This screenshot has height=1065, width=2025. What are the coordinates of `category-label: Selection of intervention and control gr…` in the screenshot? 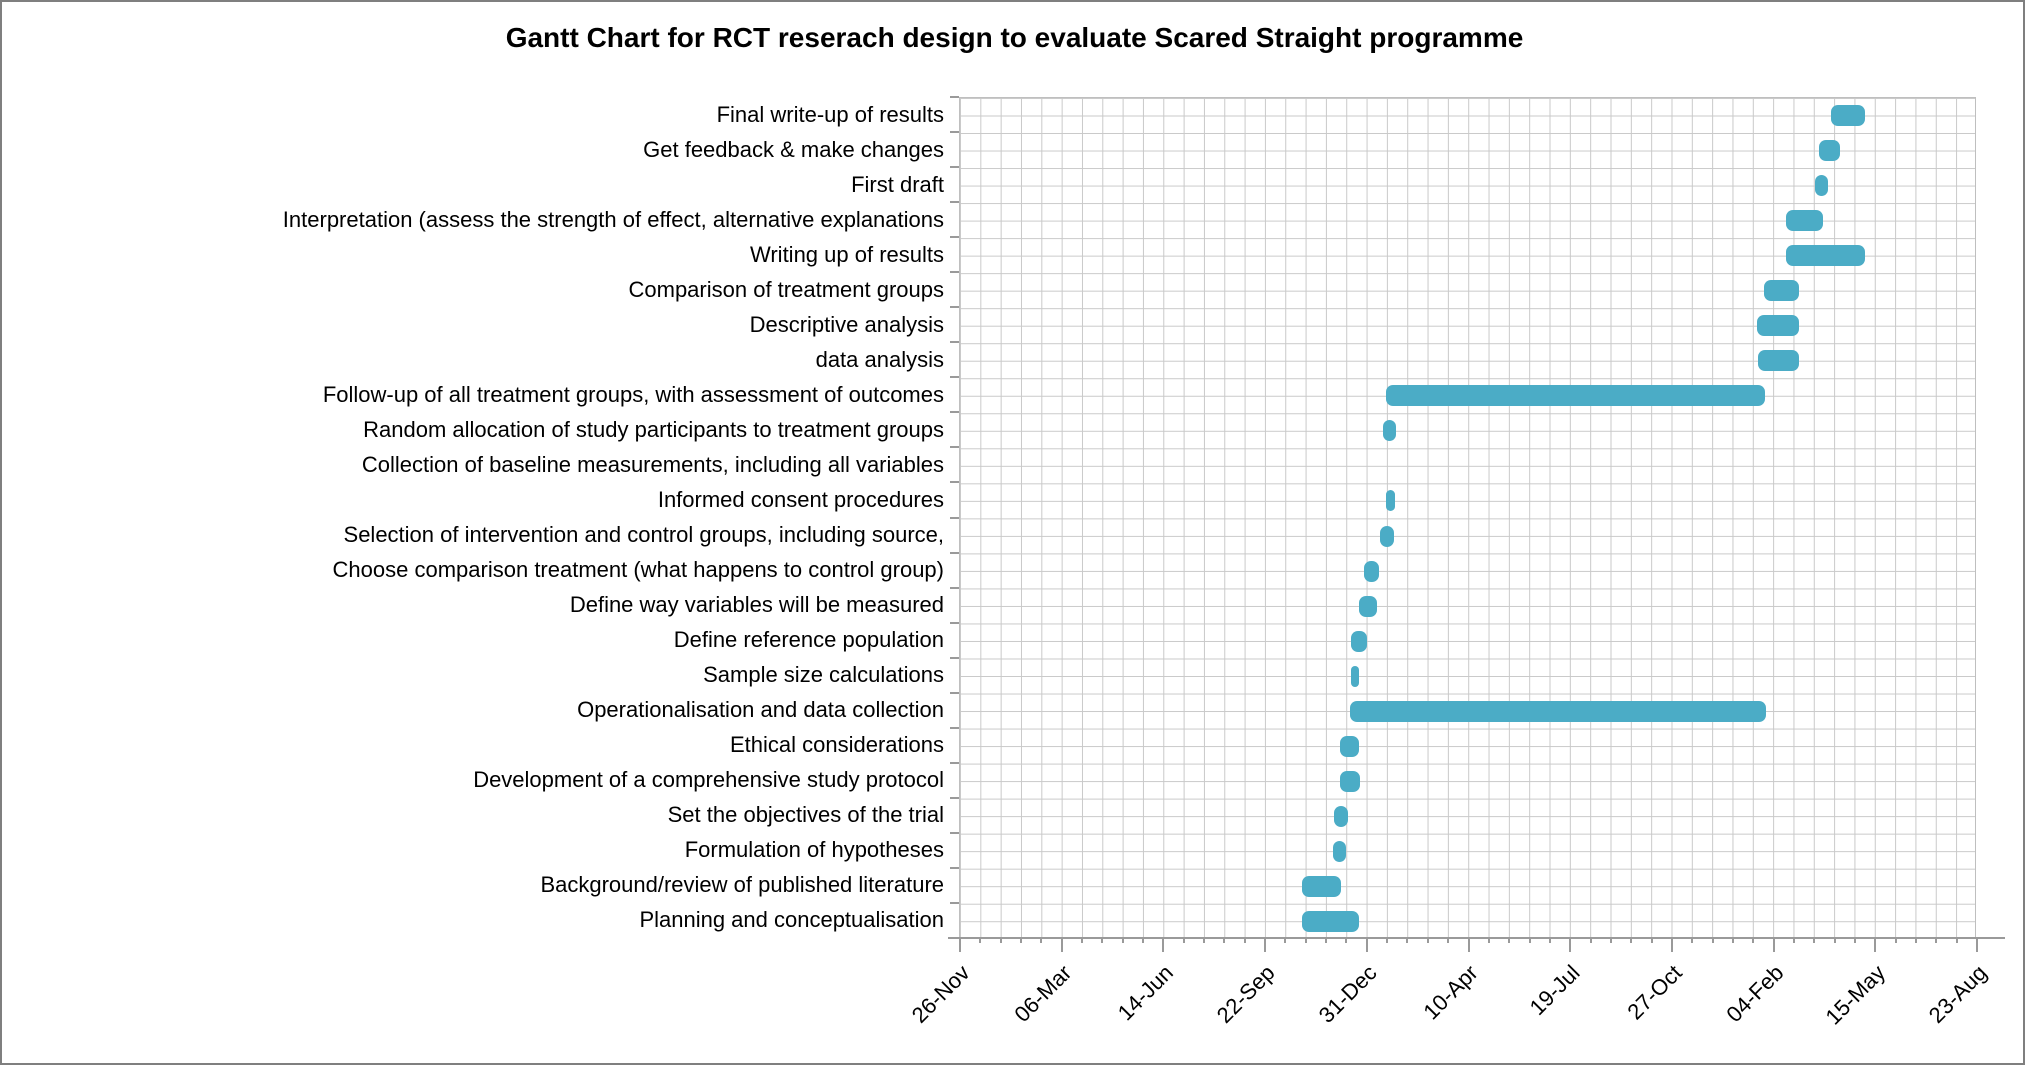 It's located at (643, 535).